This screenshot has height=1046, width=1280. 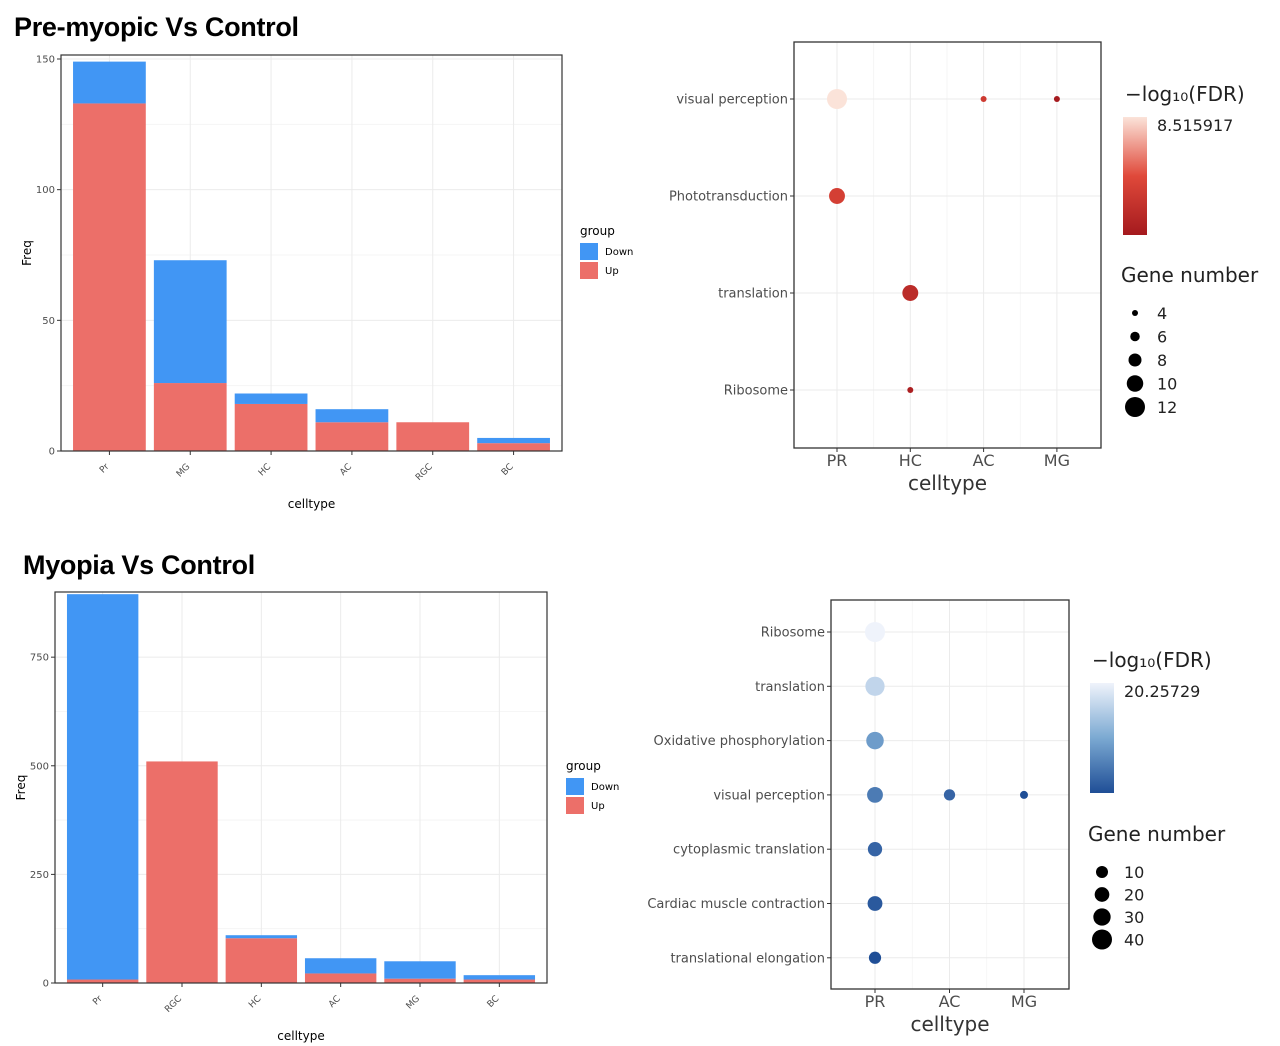 I want to click on y-tick-label: cytoplasmic translation, so click(x=749, y=850).